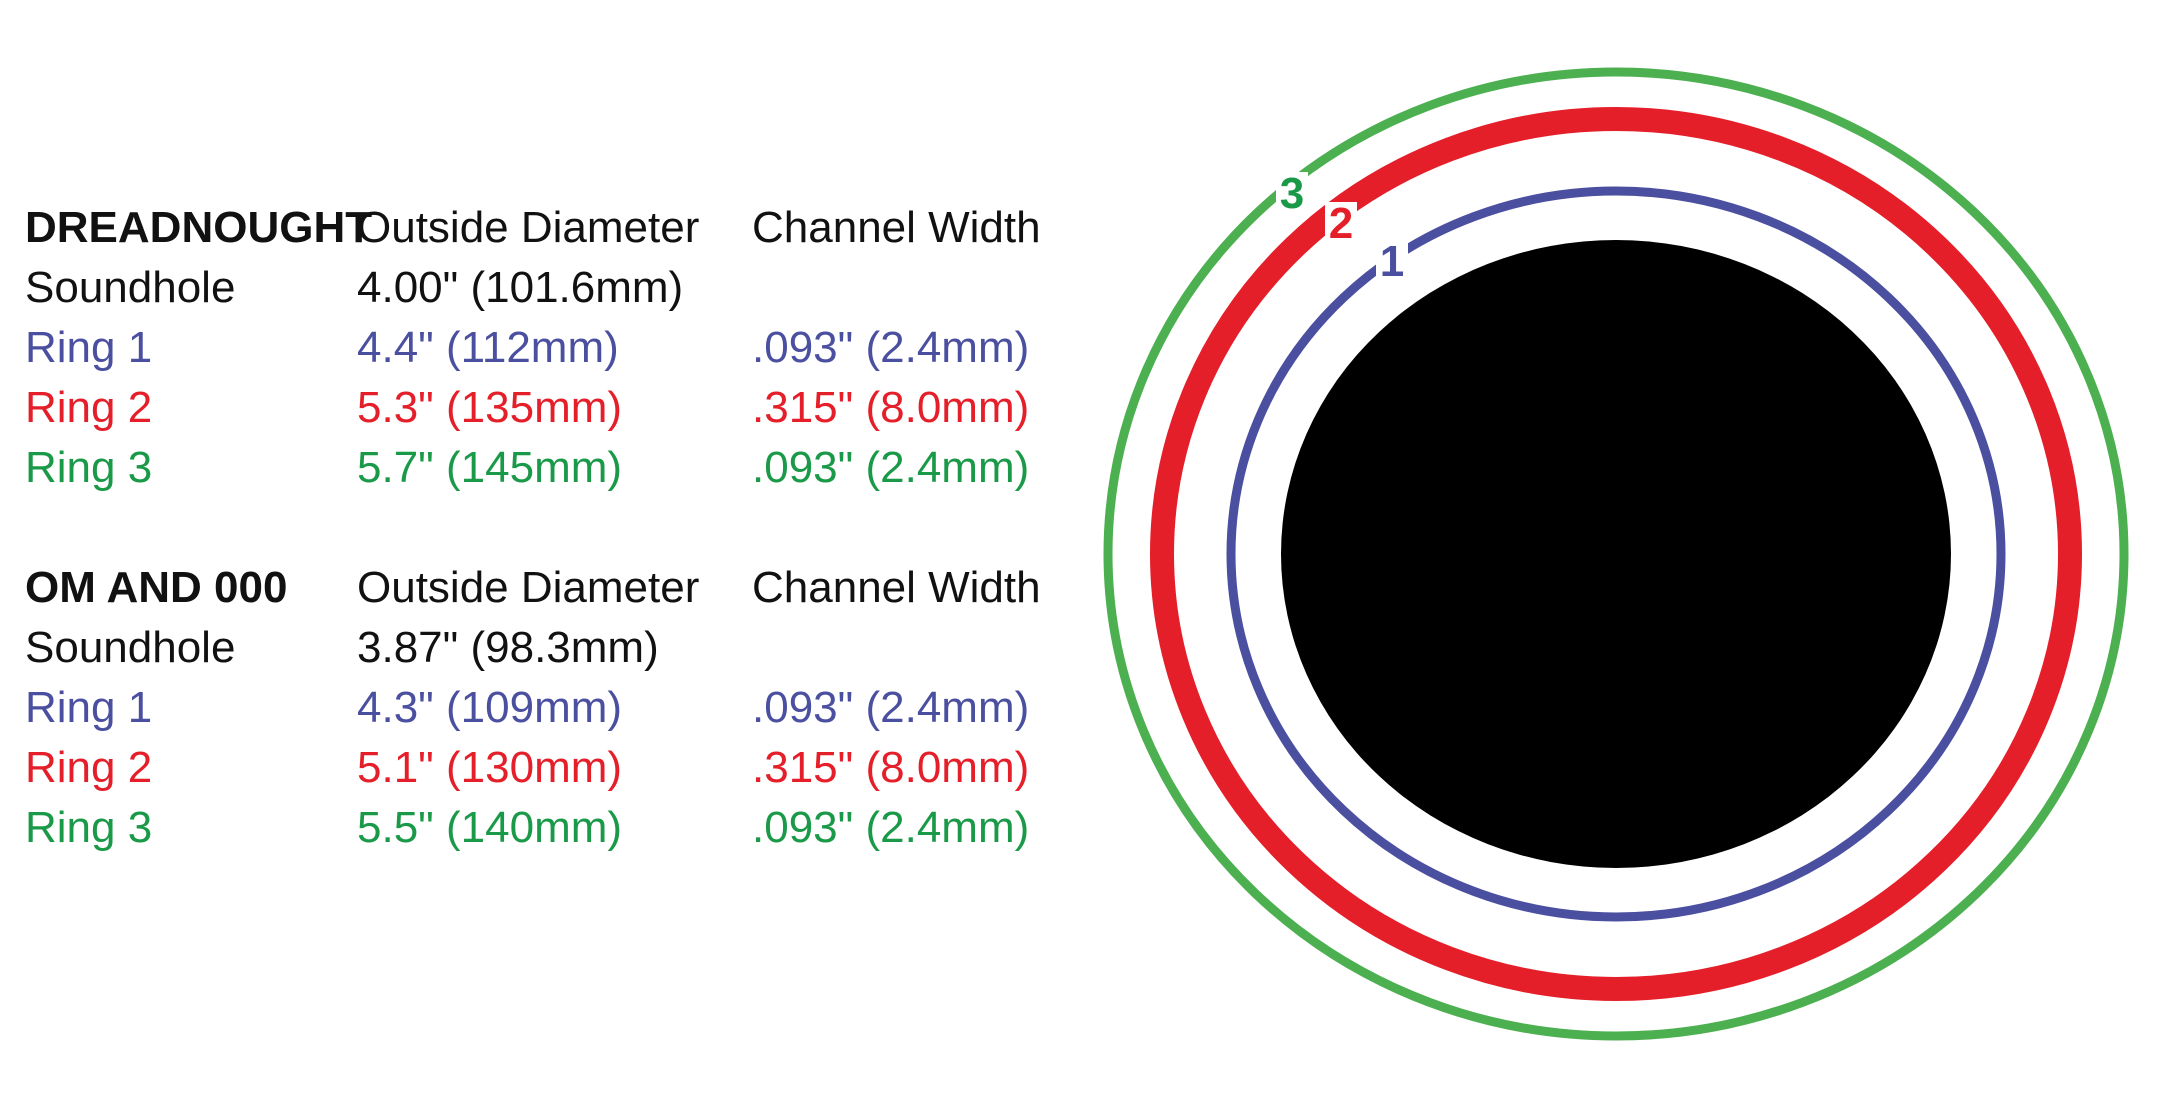 The width and height of the screenshot is (2172, 1109). Describe the element at coordinates (489, 707) in the screenshot. I see `cell: 4.3" (109mm)` at that location.